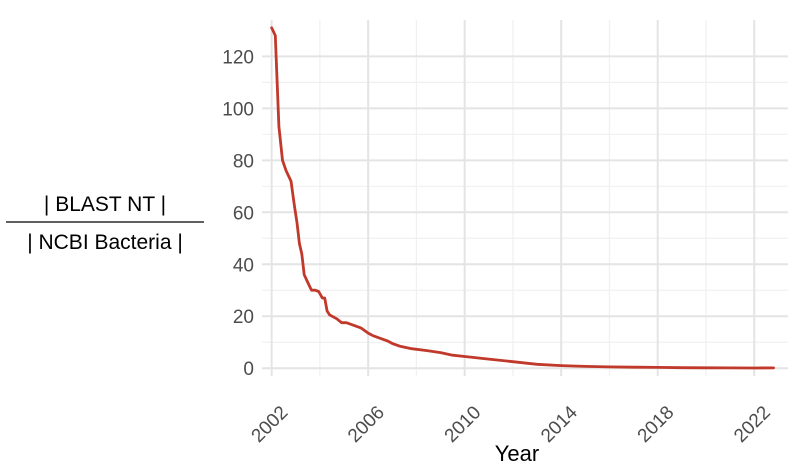 This screenshot has width=790, height=466. I want to click on x-tick-label: 2014, so click(559, 424).